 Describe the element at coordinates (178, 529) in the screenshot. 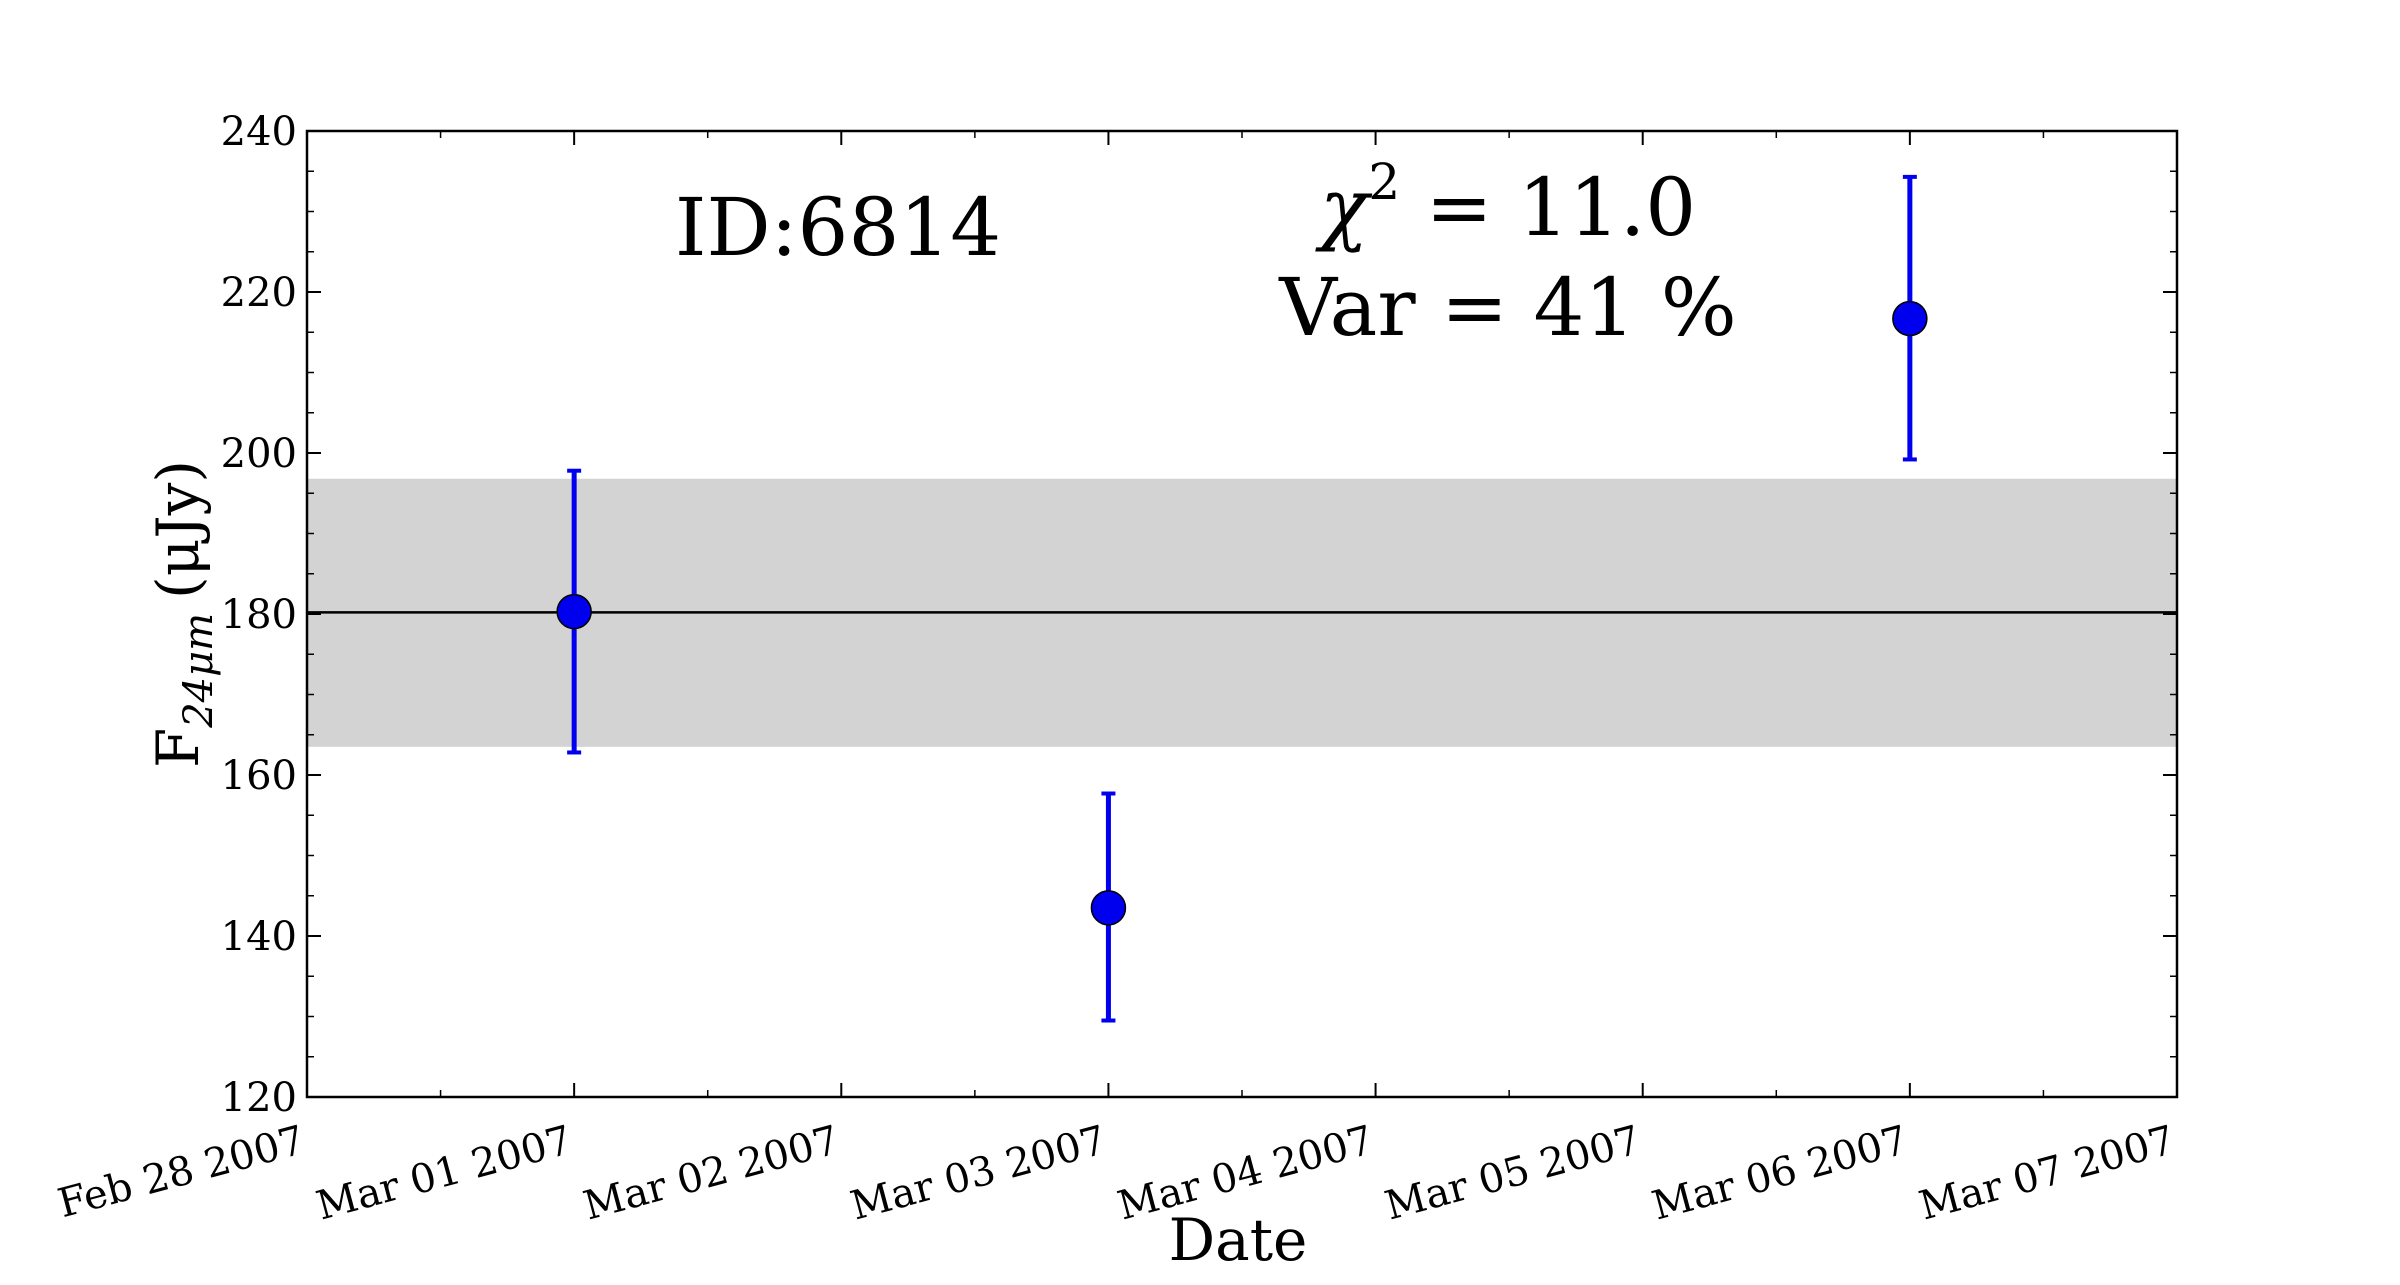

I see `y-axis-title-unit: (μJy)` at that location.